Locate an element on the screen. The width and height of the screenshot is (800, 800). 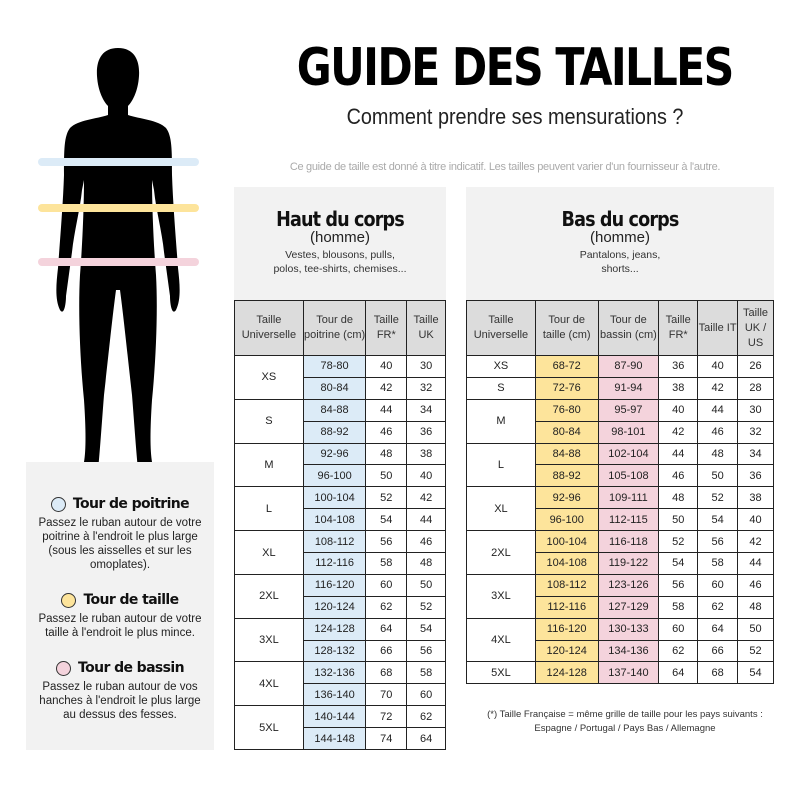
column-header: Taille UK / US is located at coordinates (755, 328).